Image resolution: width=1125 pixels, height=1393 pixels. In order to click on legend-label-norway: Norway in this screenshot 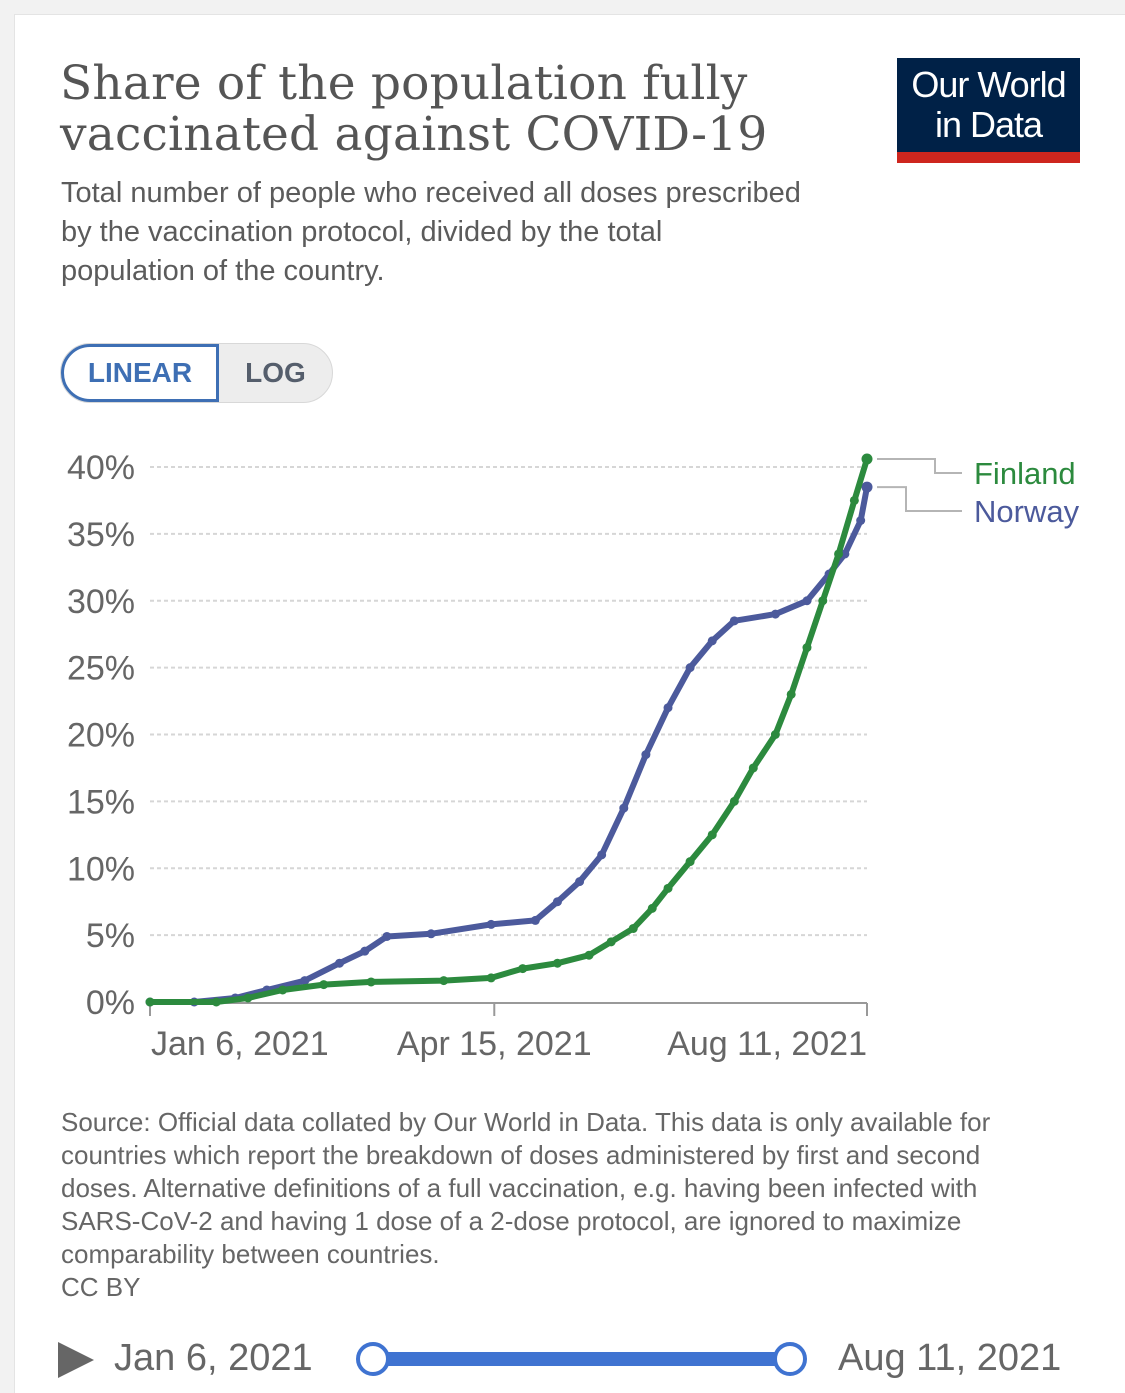, I will do `click(1027, 511)`.